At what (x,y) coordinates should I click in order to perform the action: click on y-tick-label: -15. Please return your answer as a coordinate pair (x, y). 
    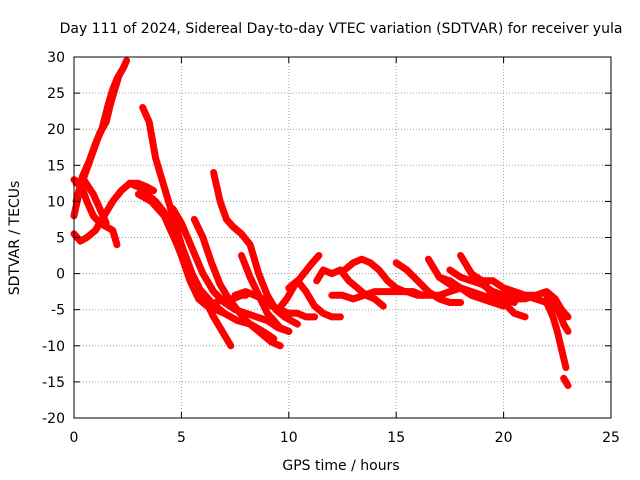
    Looking at the image, I should click on (53, 383).